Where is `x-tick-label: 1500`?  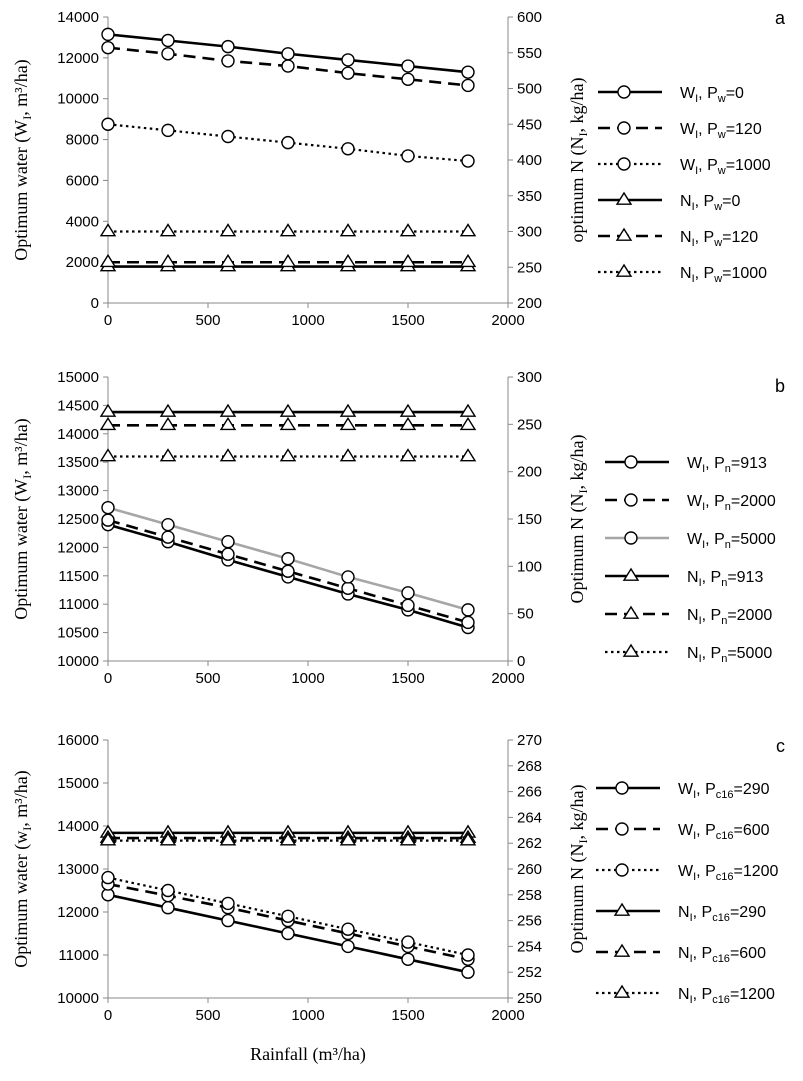 x-tick-label: 1500 is located at coordinates (407, 1015).